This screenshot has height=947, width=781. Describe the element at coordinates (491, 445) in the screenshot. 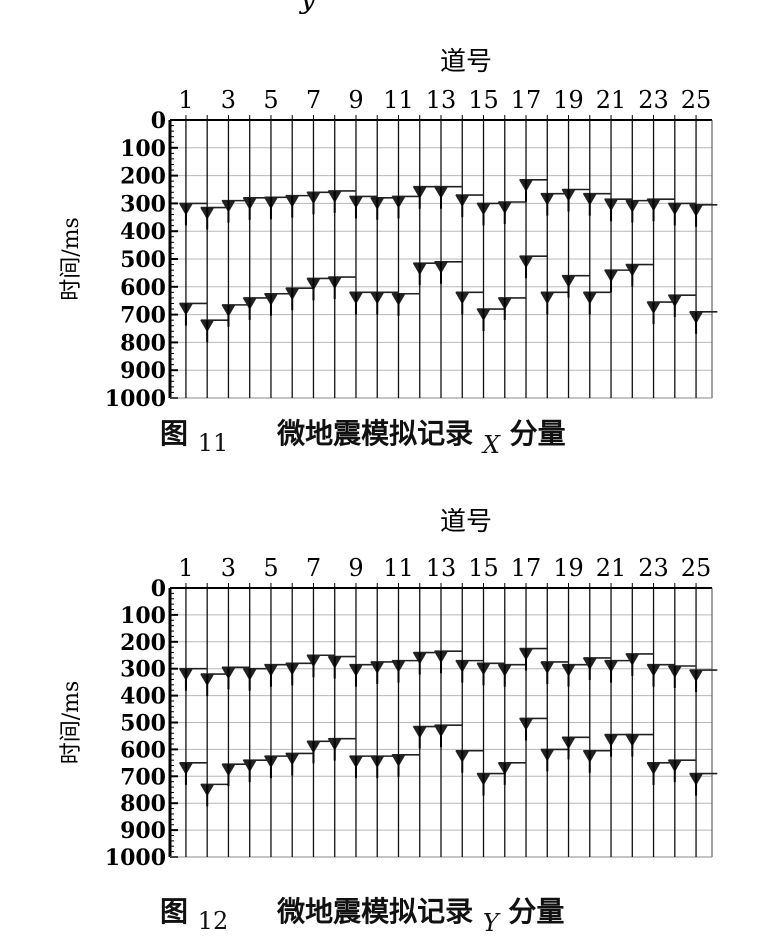

I see `caption-component: X` at that location.